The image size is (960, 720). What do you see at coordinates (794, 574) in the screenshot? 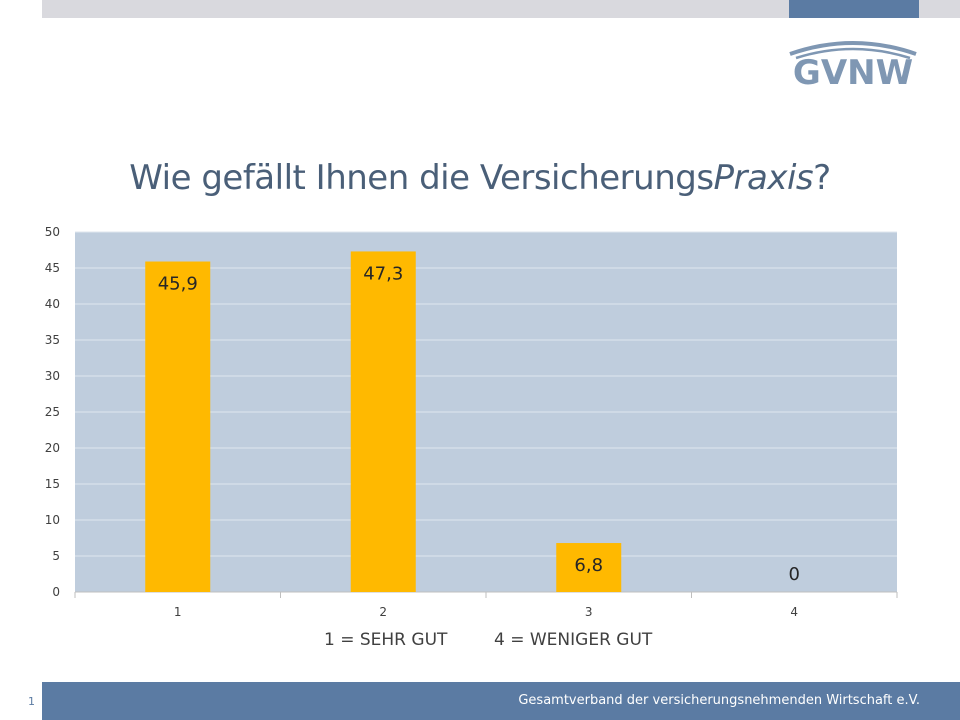
I see `data-label: 0` at bounding box center [794, 574].